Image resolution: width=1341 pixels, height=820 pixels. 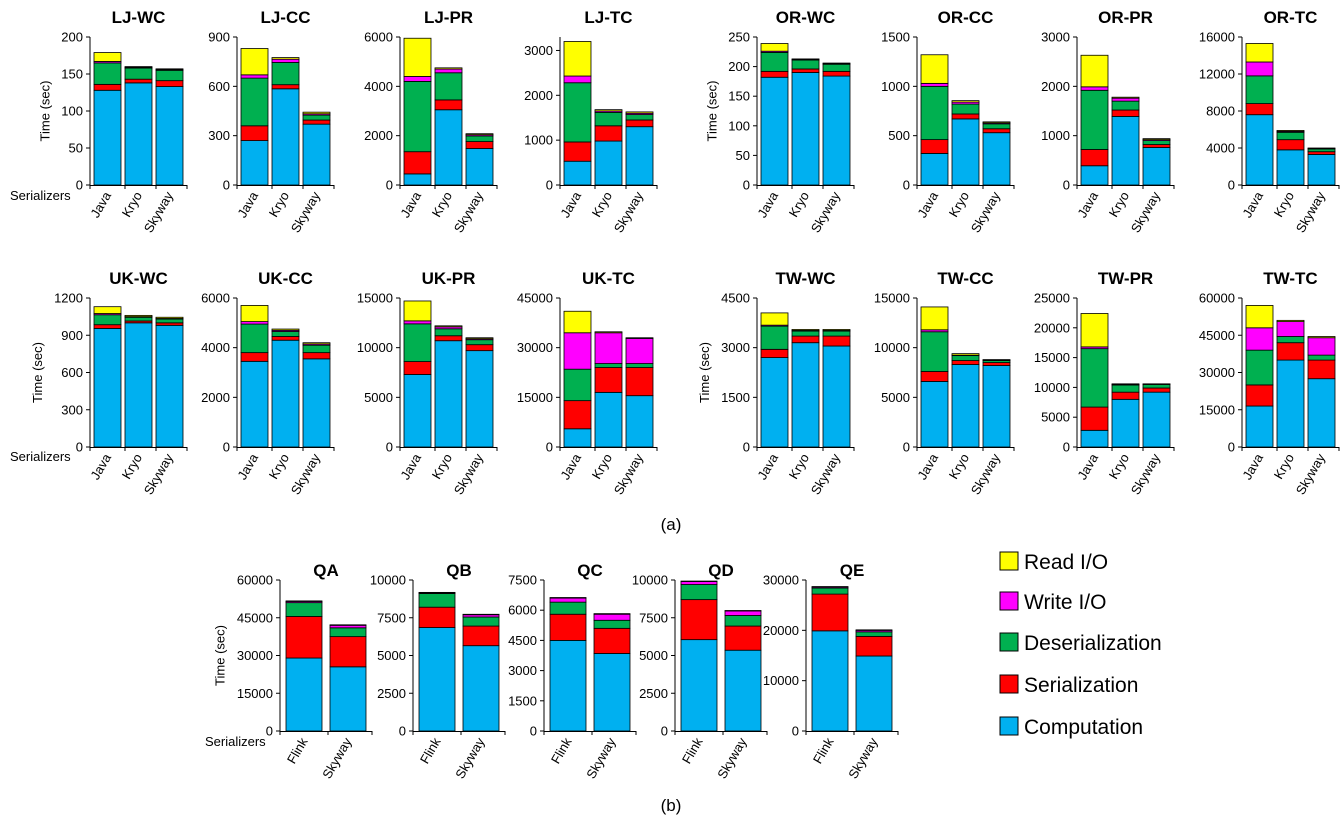 I want to click on bar-segment-computation-java-or-cc, so click(x=934, y=169).